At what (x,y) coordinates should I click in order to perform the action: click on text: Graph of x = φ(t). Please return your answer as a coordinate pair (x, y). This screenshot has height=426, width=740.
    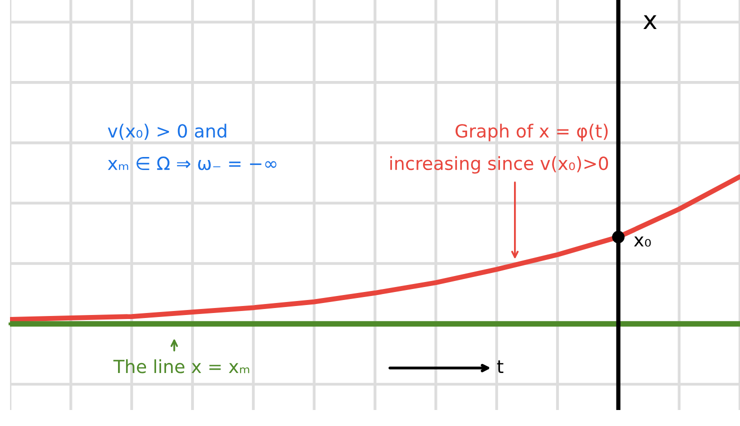
    Looking at the image, I should click on (532, 133).